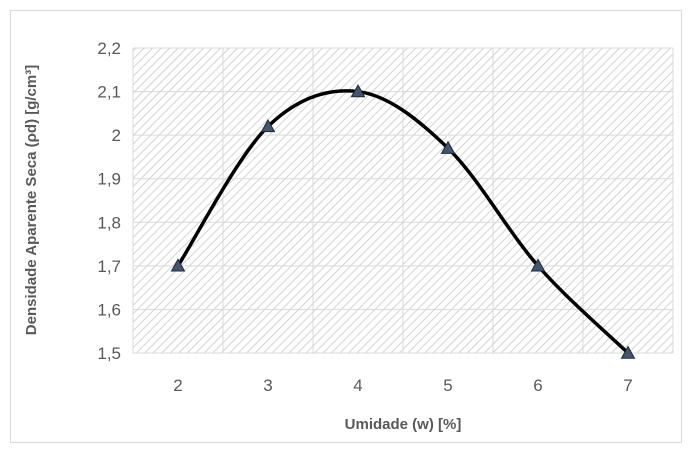 This screenshot has height=455, width=694. I want to click on y-tick-label: 1,9, so click(109, 179).